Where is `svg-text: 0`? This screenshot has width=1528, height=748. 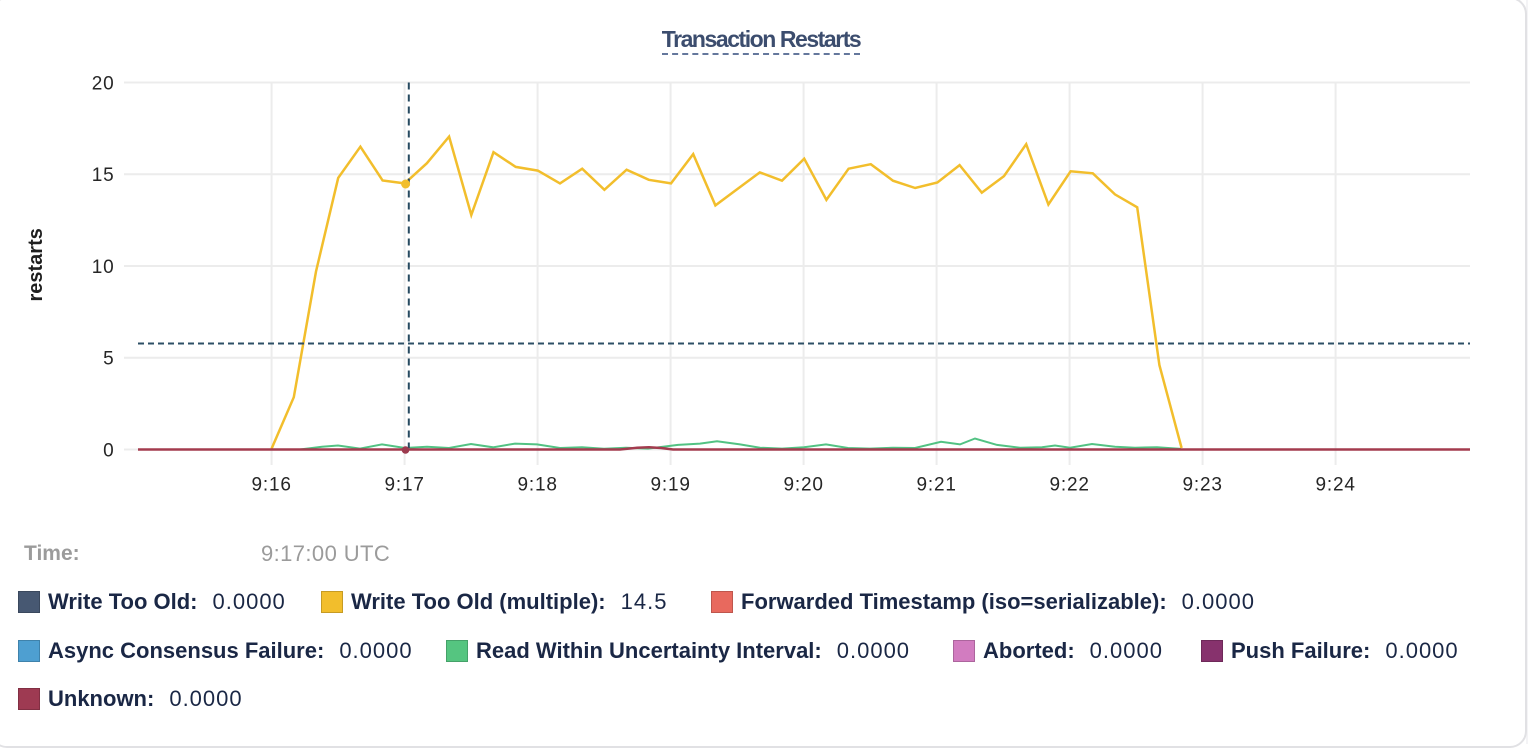
svg-text: 0 is located at coordinates (108, 450).